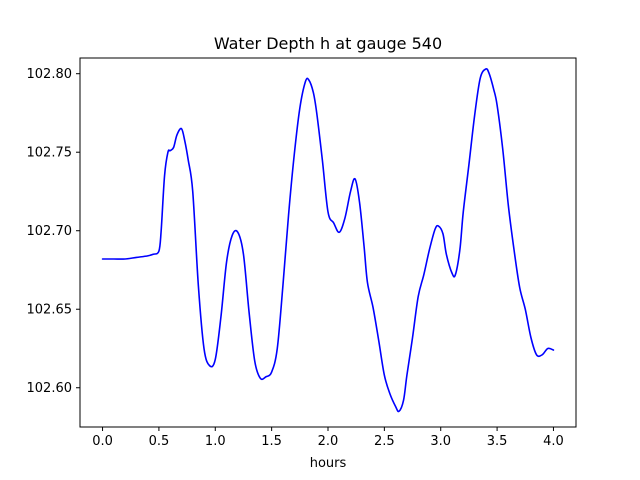 This screenshot has height=480, width=640. What do you see at coordinates (497, 441) in the screenshot?
I see `x-tick-label: 3.5` at bounding box center [497, 441].